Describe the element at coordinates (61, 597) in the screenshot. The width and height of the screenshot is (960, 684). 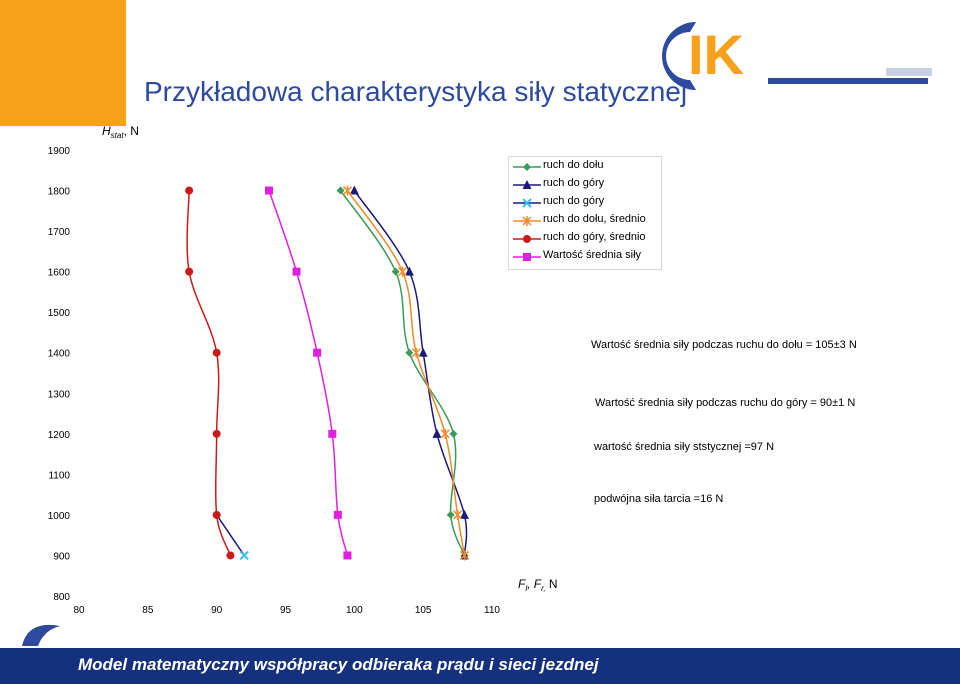
I see `y-tick-label: 800` at that location.